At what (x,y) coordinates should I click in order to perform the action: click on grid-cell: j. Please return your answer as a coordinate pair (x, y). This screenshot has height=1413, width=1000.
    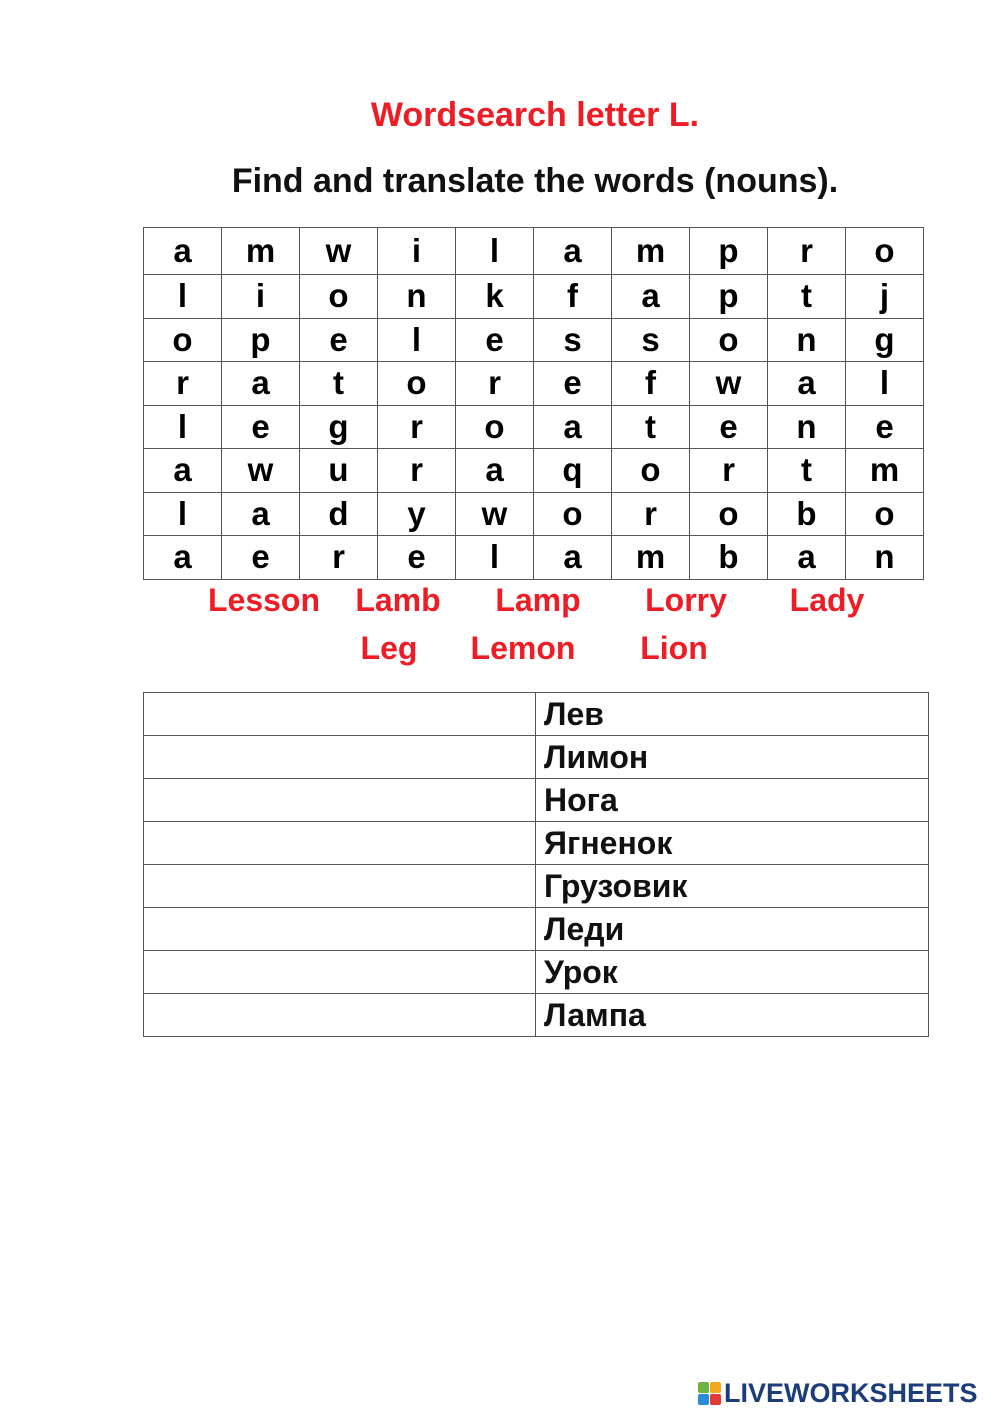
    Looking at the image, I should click on (884, 296).